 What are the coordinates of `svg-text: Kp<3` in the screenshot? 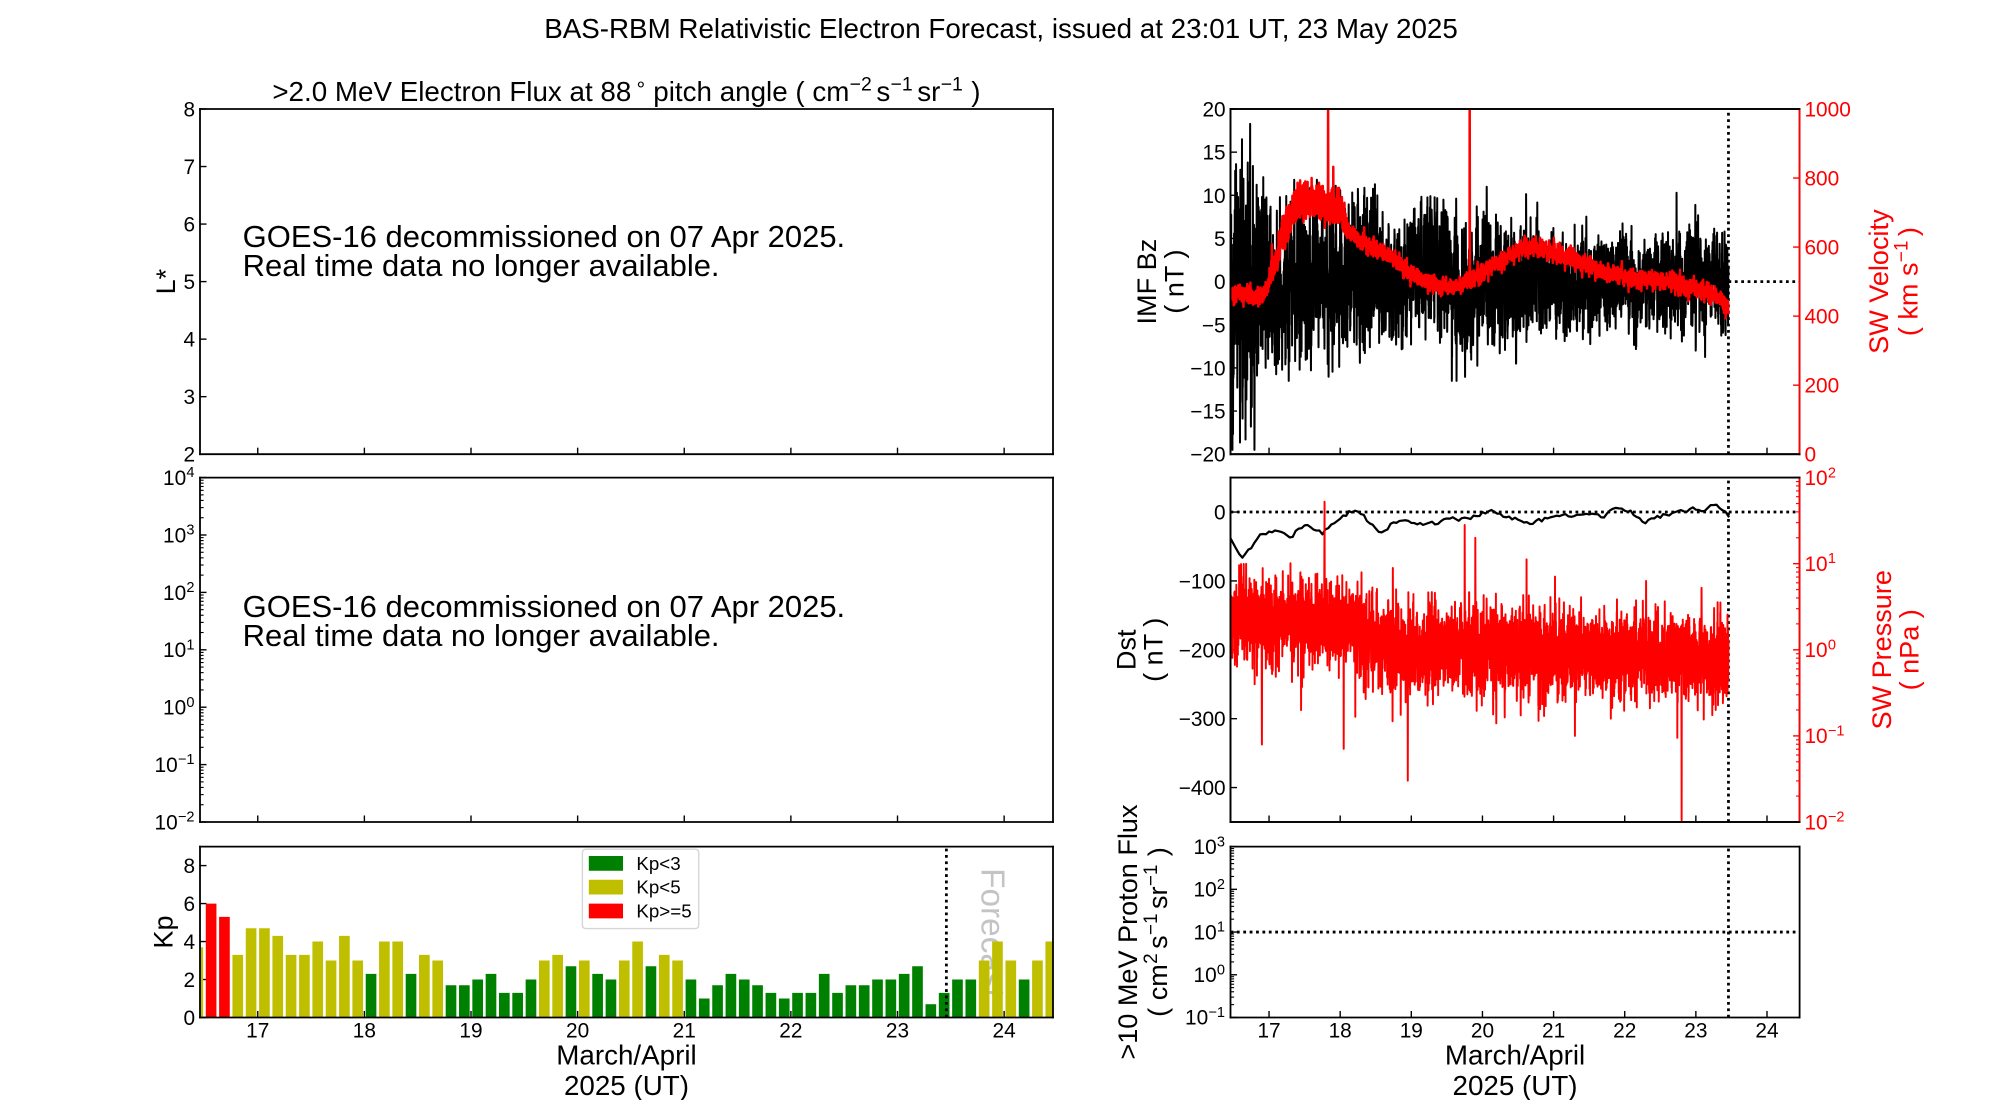 It's located at (658, 863).